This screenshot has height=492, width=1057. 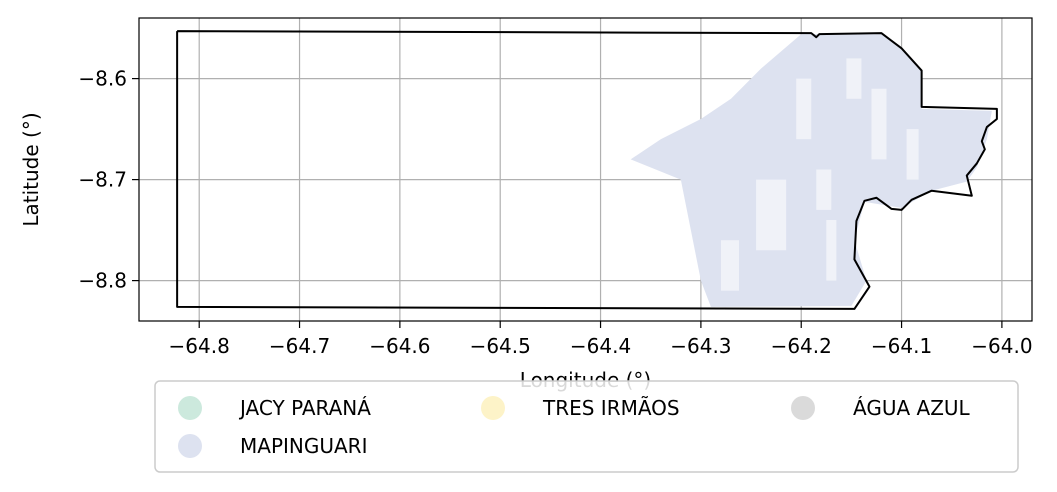 I want to click on legend-label: JACY PARANÁ, so click(x=304, y=408).